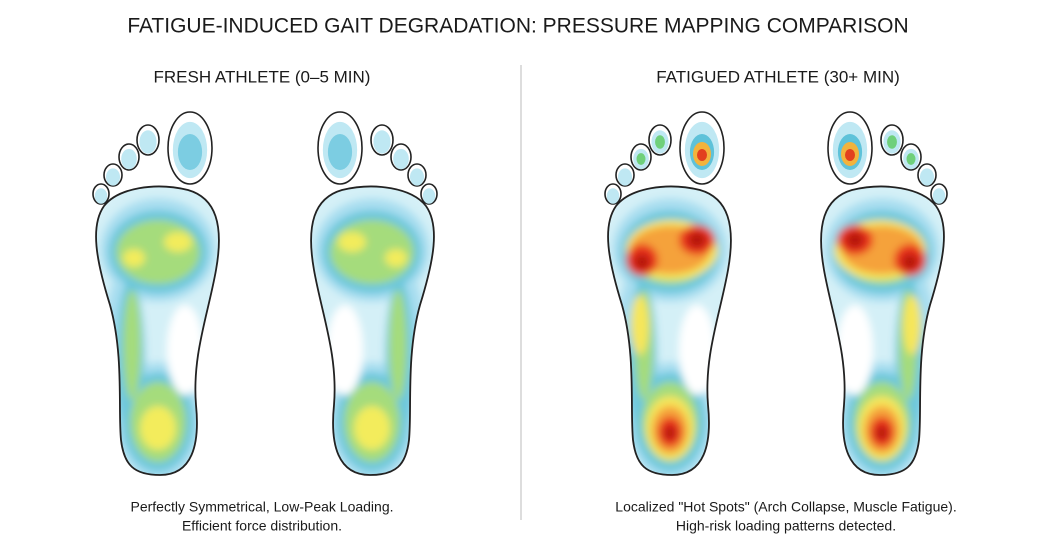 The image size is (1037, 540). Describe the element at coordinates (262, 526) in the screenshot. I see `caption: Efficient force distribution.` at that location.